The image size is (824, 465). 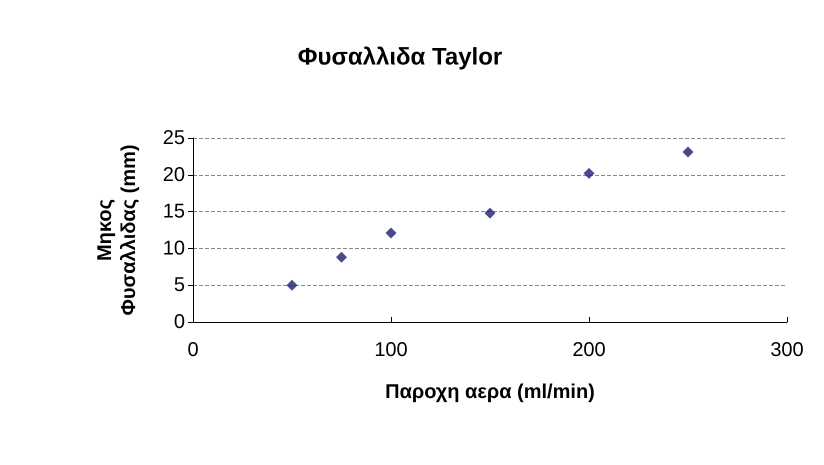 What do you see at coordinates (787, 350) in the screenshot?
I see `x-tick-label: 300` at bounding box center [787, 350].